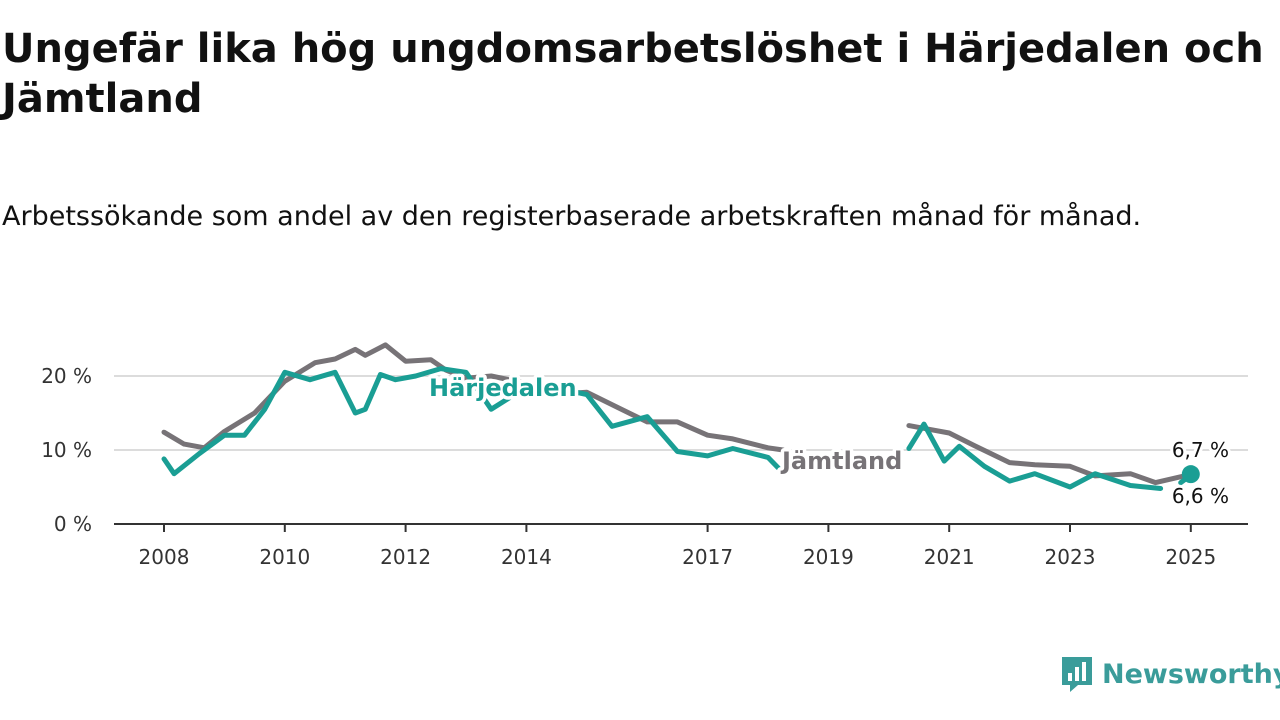 The height and width of the screenshot is (720, 1280). What do you see at coordinates (1077, 674) in the screenshot?
I see `newsworthy-logo-icon` at bounding box center [1077, 674].